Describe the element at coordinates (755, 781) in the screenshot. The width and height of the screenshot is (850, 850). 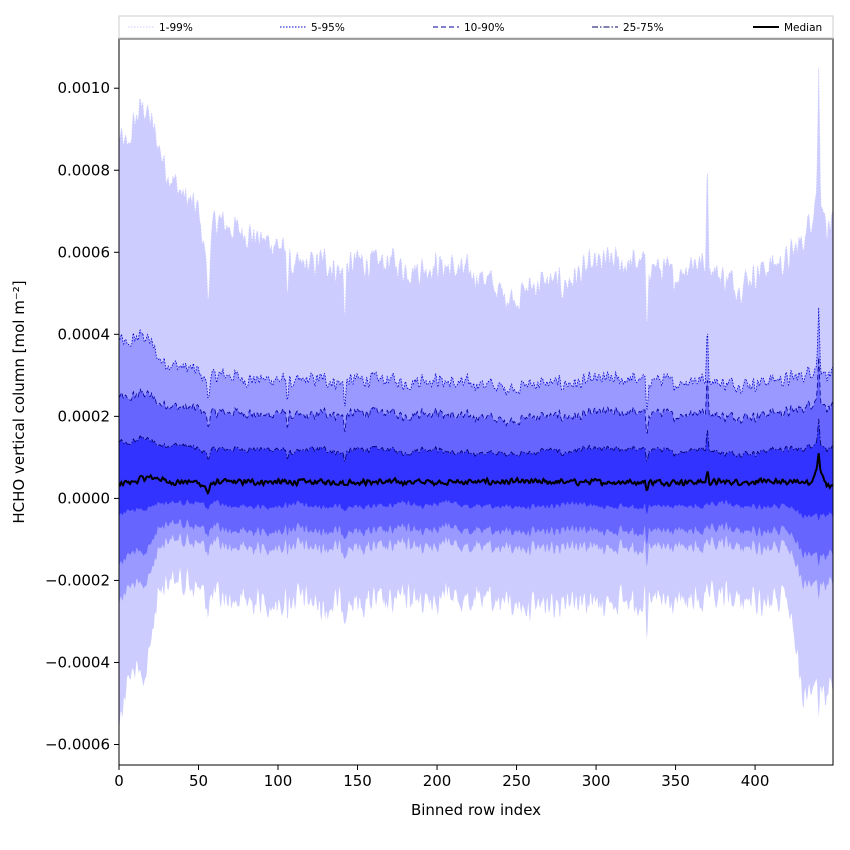
I see `x-tick-label: 400` at that location.